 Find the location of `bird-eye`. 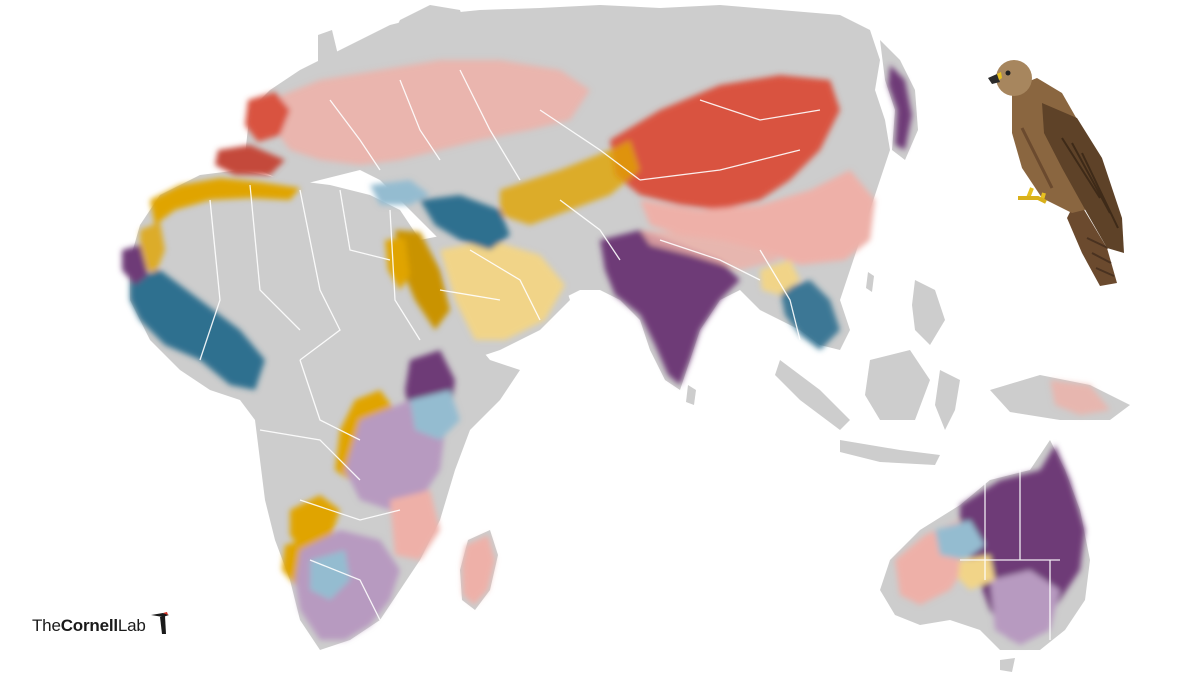

bird-eye is located at coordinates (1008, 73).